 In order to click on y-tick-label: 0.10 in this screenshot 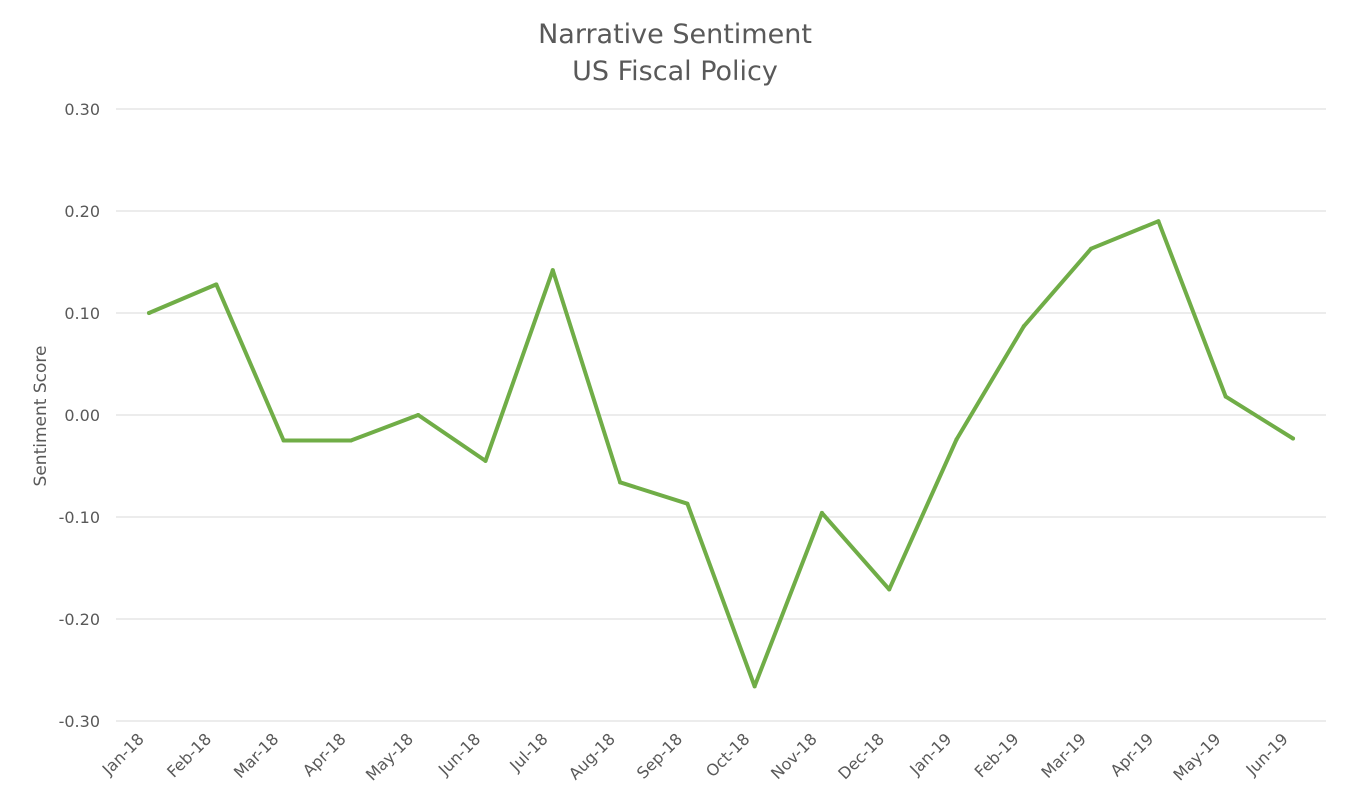, I will do `click(82, 313)`.